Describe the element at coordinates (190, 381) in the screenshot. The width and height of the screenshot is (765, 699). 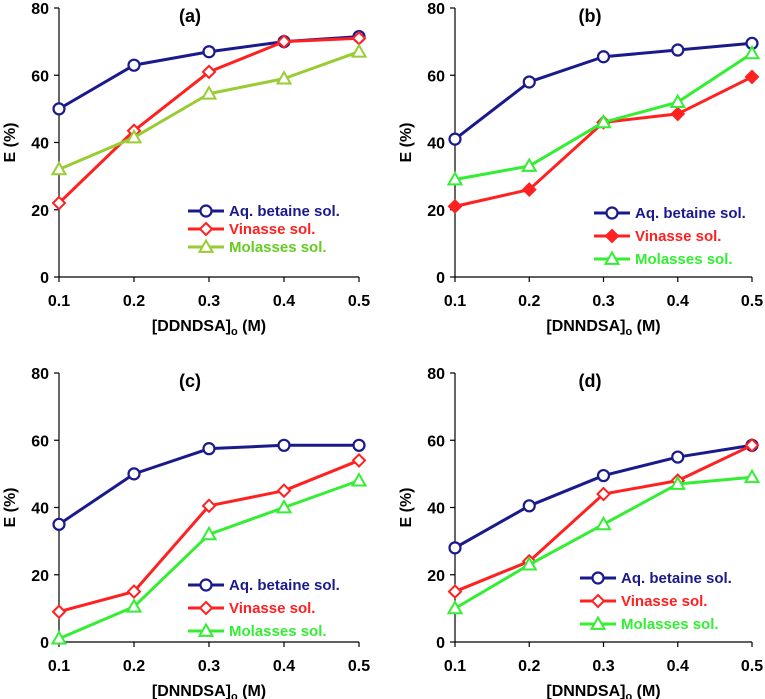
I see `panel-label: (c)` at that location.